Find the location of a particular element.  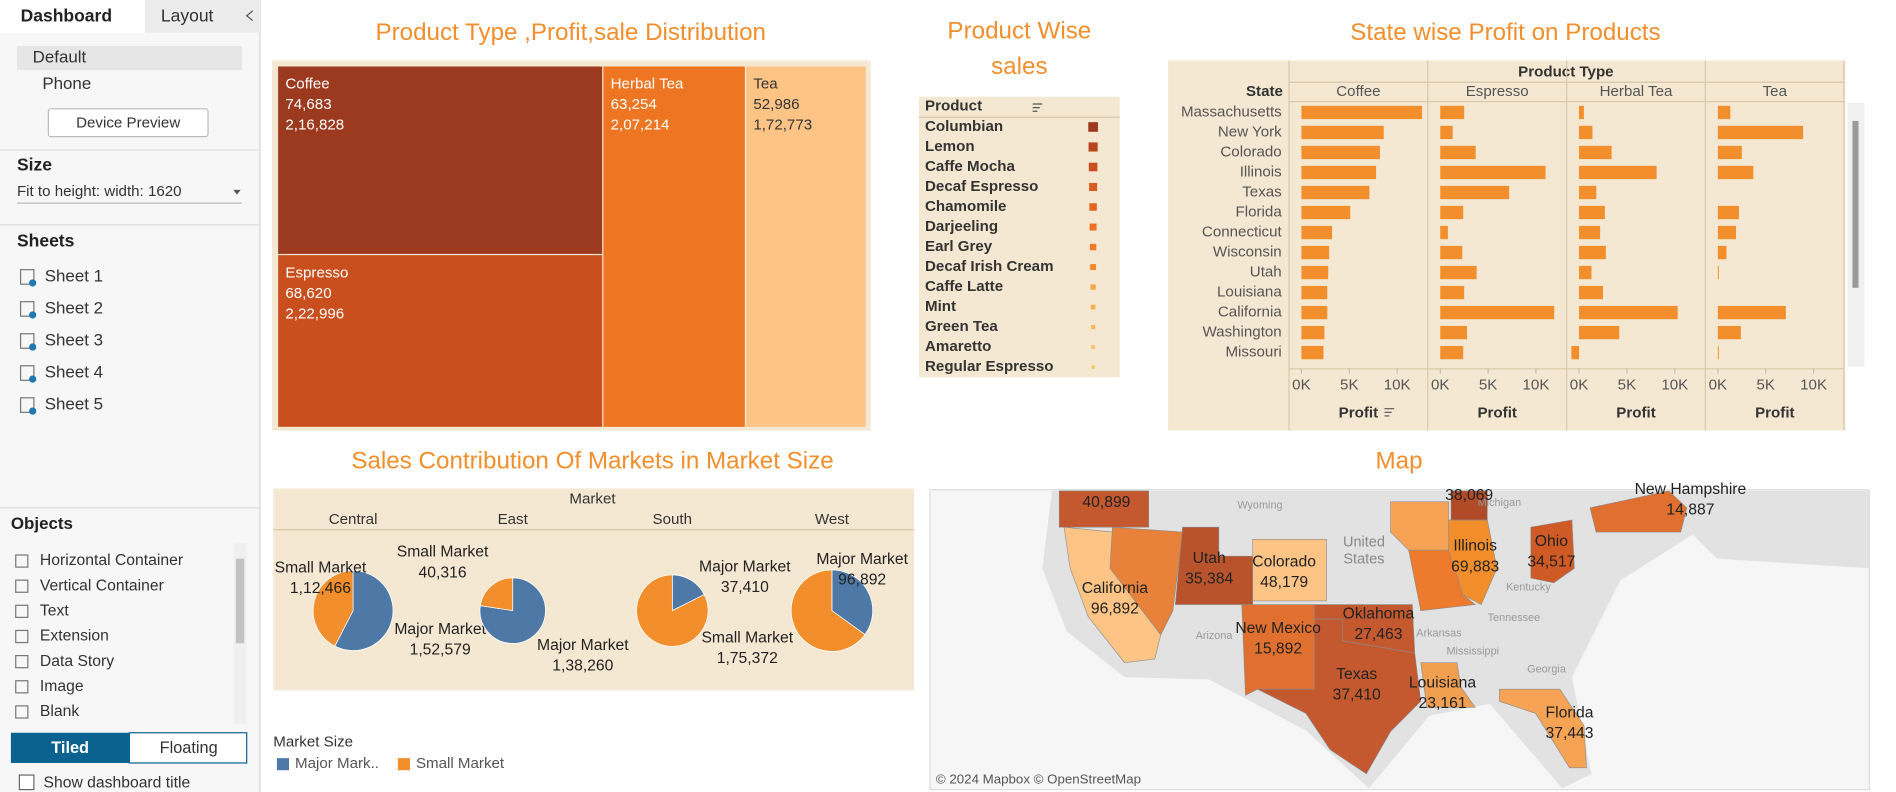

sheet-item: Sheet 5 is located at coordinates (74, 404).